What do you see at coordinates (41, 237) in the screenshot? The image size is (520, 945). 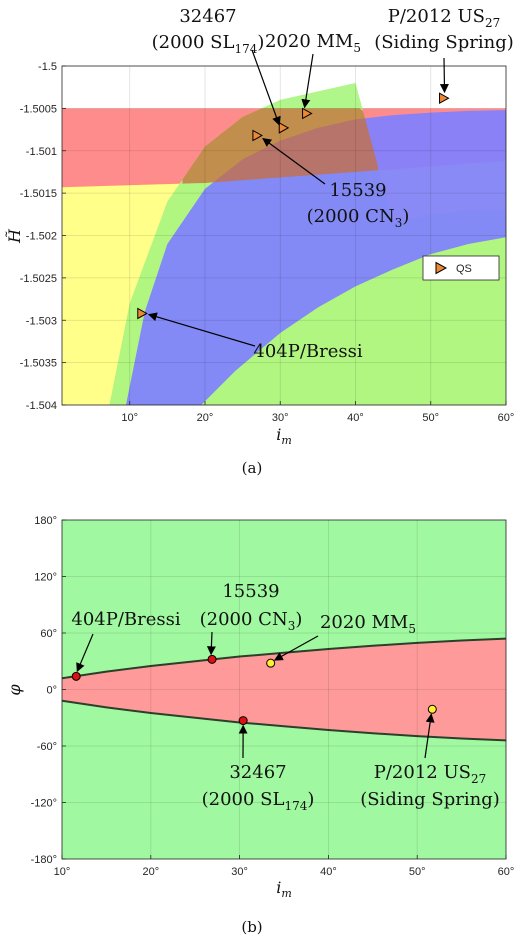 I see `y-tick-label: -1.502` at bounding box center [41, 237].